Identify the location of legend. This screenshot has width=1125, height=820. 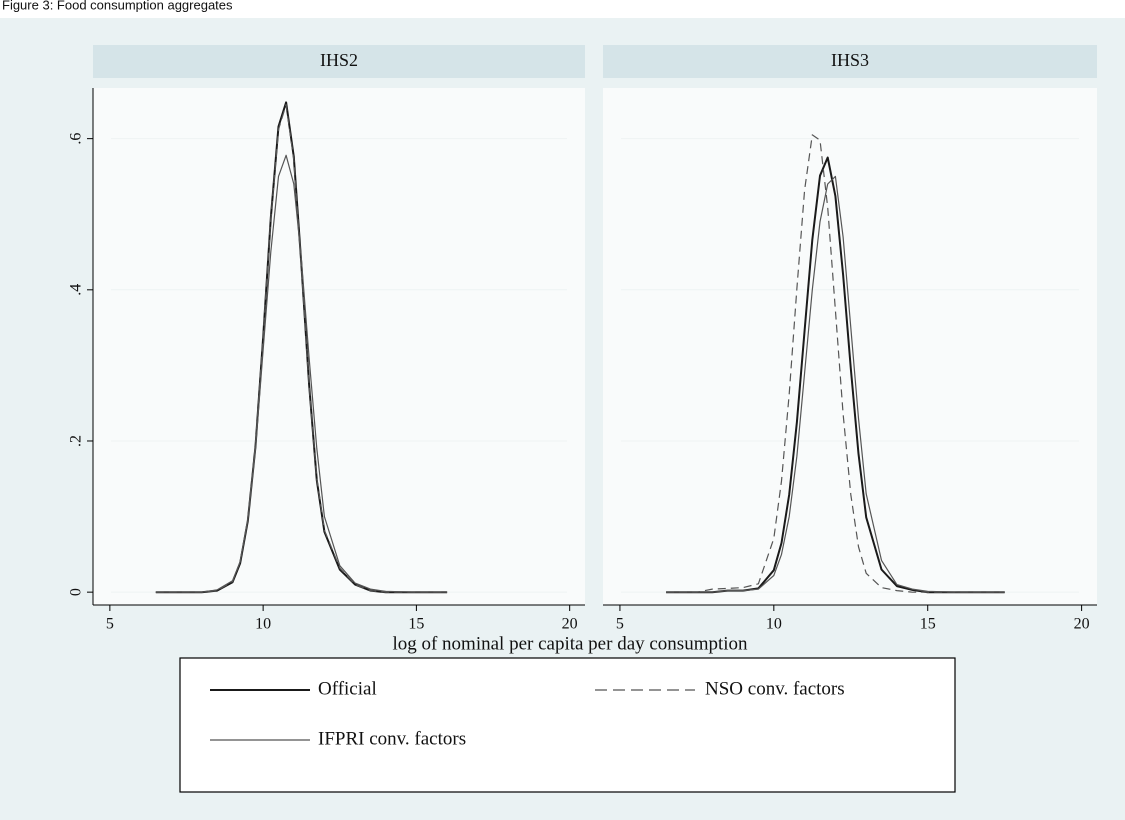
(567, 725).